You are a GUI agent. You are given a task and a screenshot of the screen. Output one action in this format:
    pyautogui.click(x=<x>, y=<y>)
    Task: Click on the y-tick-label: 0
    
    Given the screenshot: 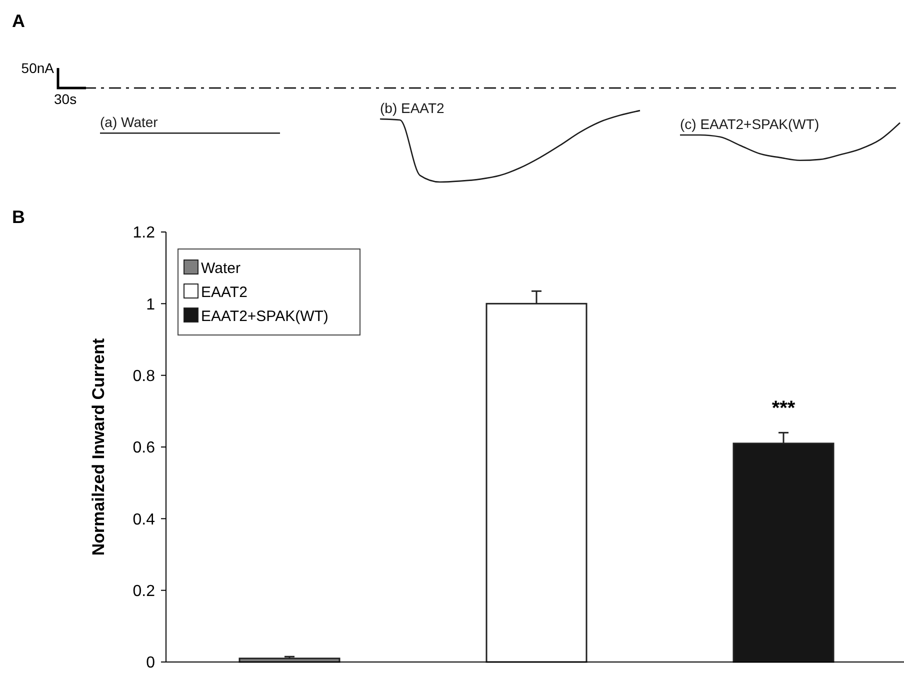 What is the action you would take?
    pyautogui.click(x=151, y=663)
    